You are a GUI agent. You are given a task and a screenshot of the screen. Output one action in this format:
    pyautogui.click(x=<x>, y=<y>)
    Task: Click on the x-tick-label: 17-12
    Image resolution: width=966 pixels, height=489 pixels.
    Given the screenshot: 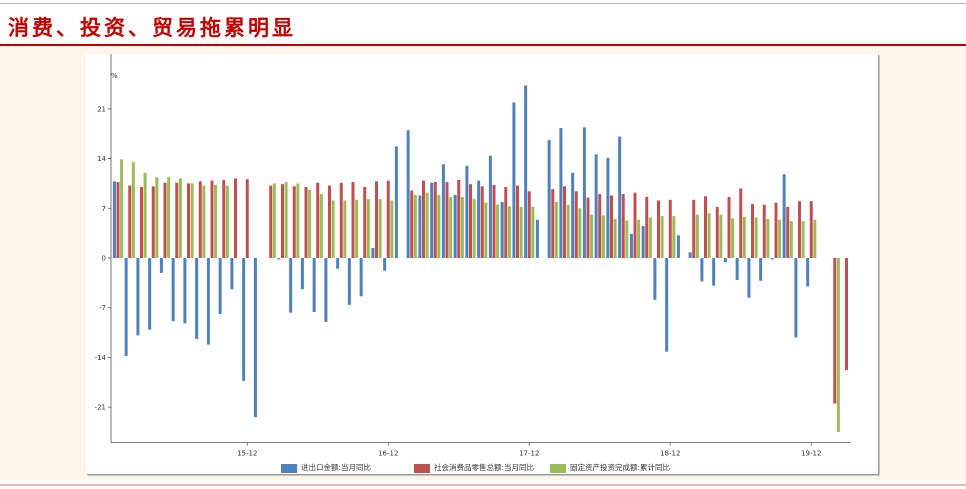 What is the action you would take?
    pyautogui.click(x=529, y=454)
    